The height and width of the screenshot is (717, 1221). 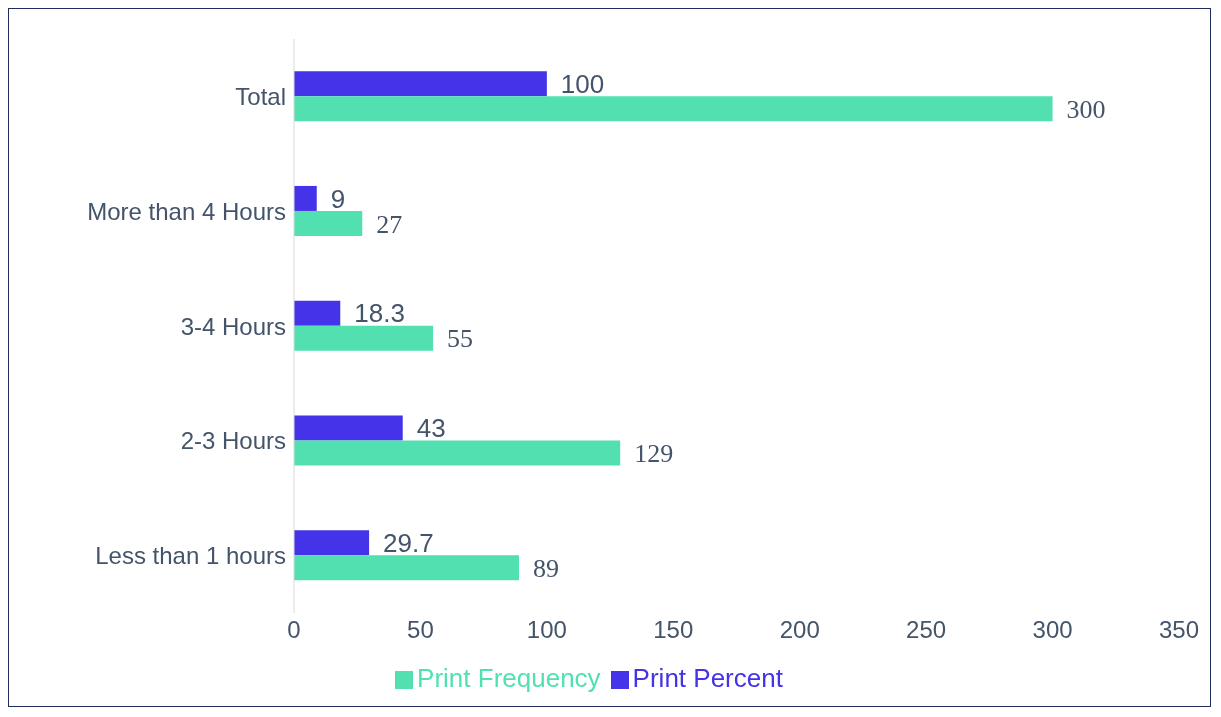 I want to click on x-tick-label: 150, so click(x=673, y=630).